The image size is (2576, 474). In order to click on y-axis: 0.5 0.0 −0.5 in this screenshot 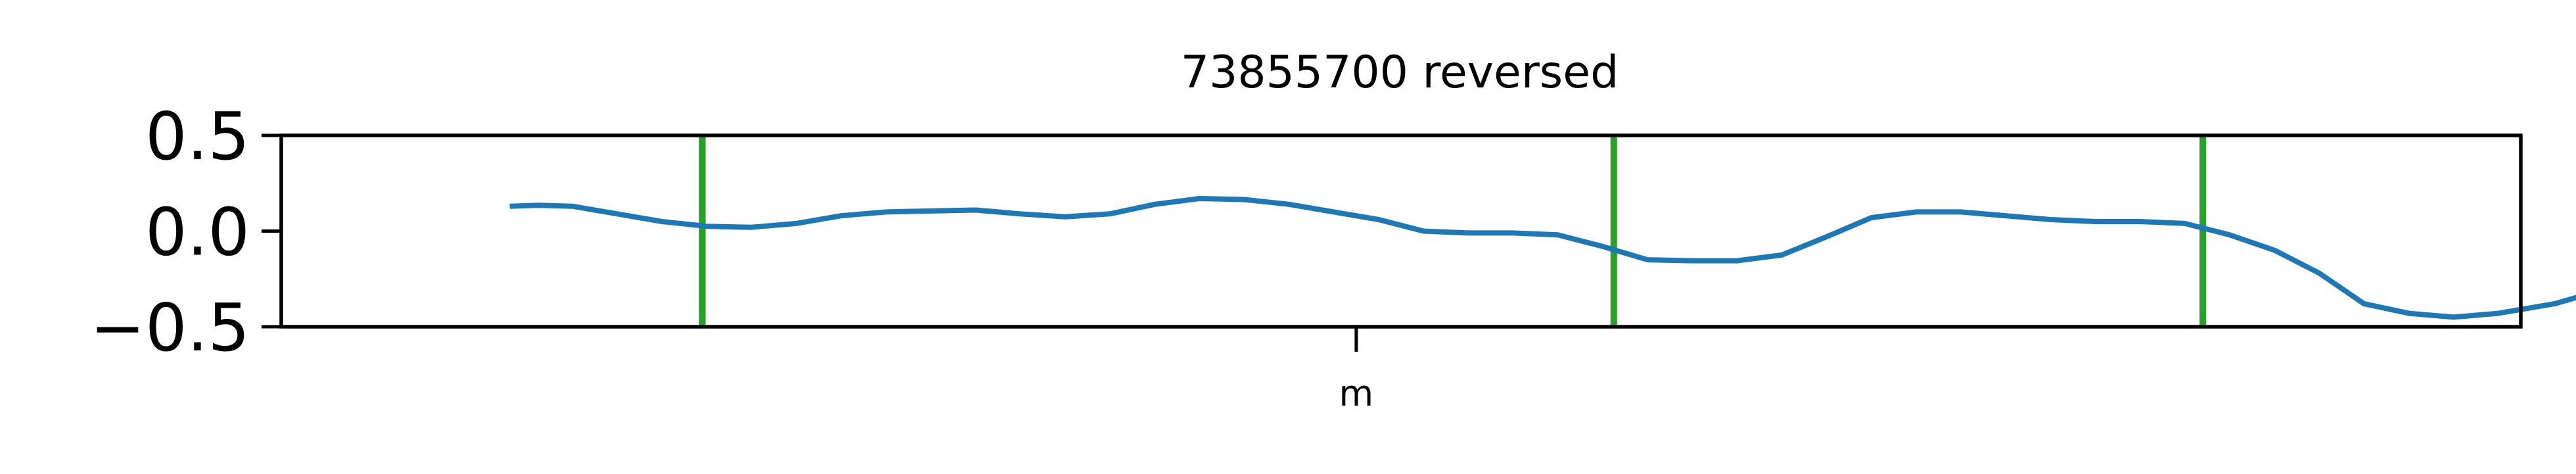, I will do `click(185, 232)`.